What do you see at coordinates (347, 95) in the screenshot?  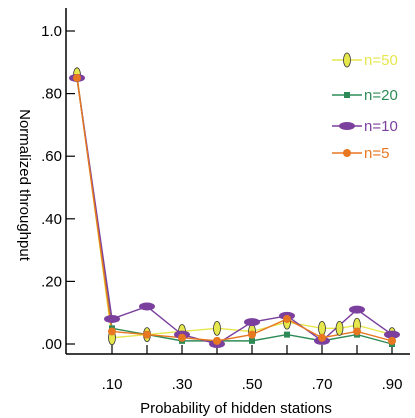 I see `legend-marker-n20` at bounding box center [347, 95].